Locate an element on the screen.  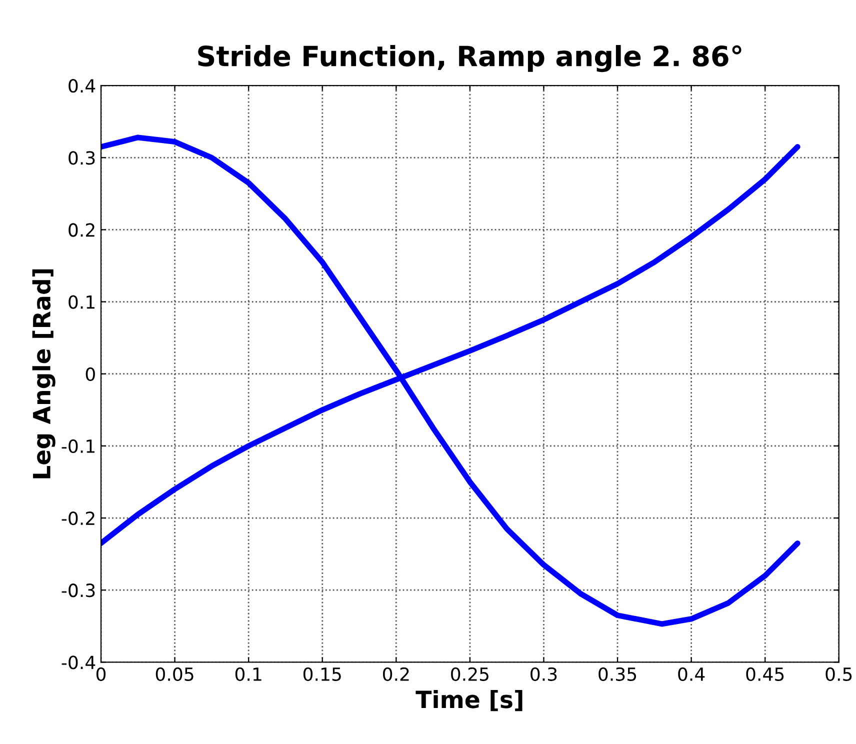
y-tick-label: 0.3 is located at coordinates (81, 158).